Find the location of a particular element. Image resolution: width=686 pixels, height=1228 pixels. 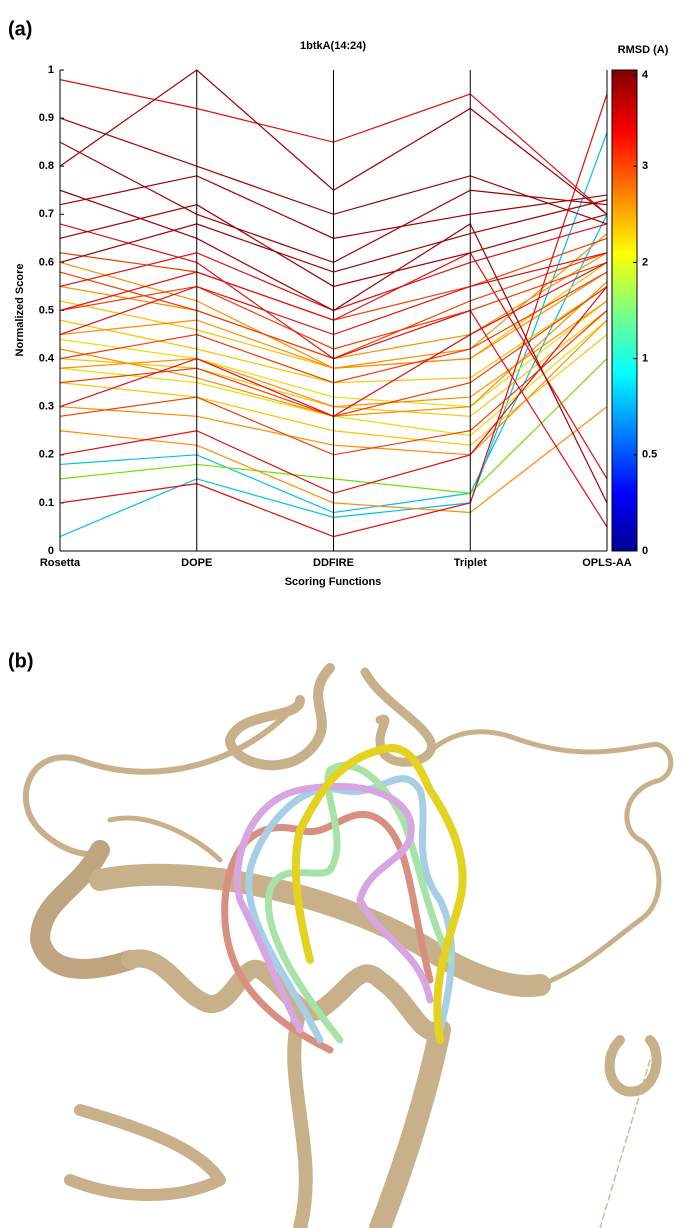

y-tick-label: 0.6 is located at coordinates (46, 262).